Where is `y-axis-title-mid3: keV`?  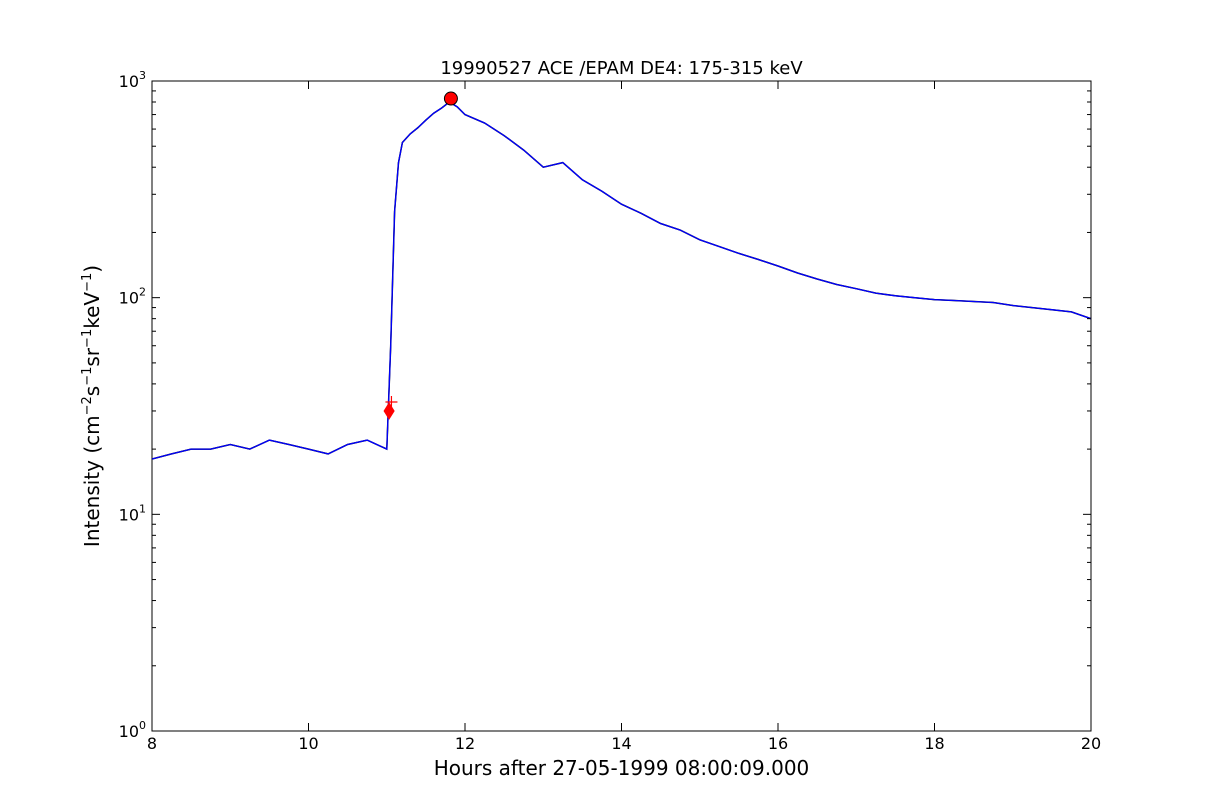
y-axis-title-mid3: keV is located at coordinates (92, 310).